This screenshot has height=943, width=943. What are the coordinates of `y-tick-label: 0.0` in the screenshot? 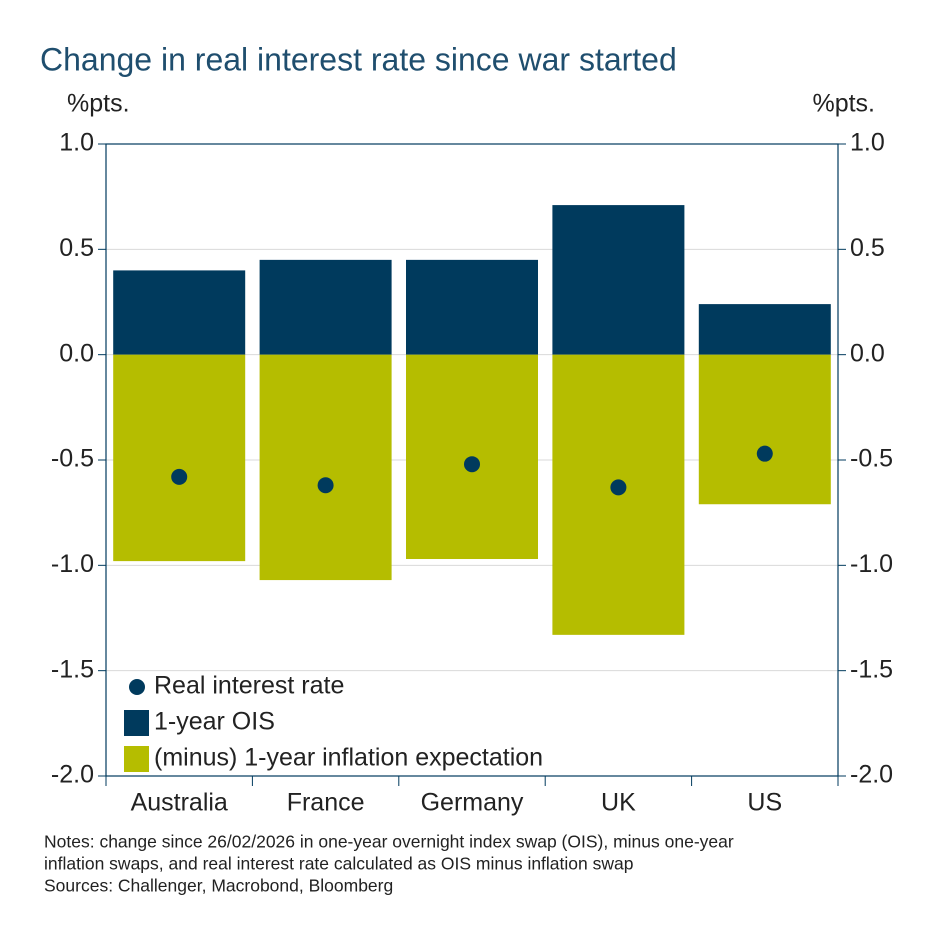 It's located at (76, 353).